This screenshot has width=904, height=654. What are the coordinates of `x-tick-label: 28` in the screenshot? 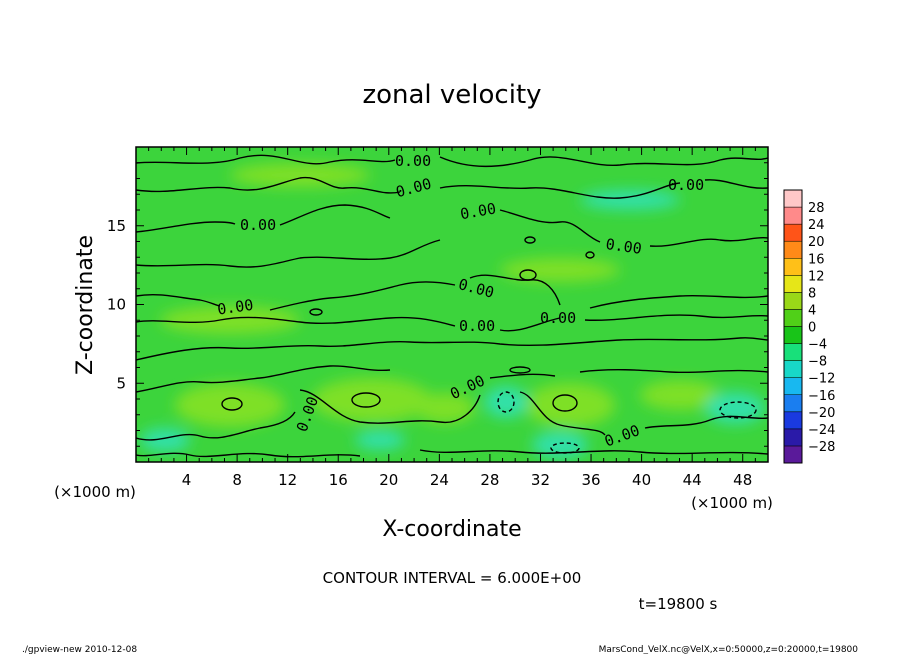 It's located at (489, 480).